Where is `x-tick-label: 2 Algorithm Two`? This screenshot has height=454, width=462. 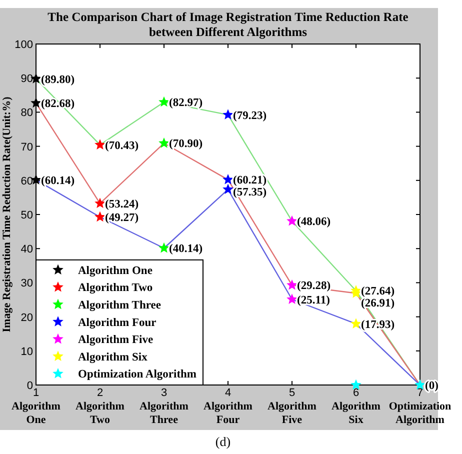
x-tick-label: 2 Algorithm Two is located at coordinates (100, 406).